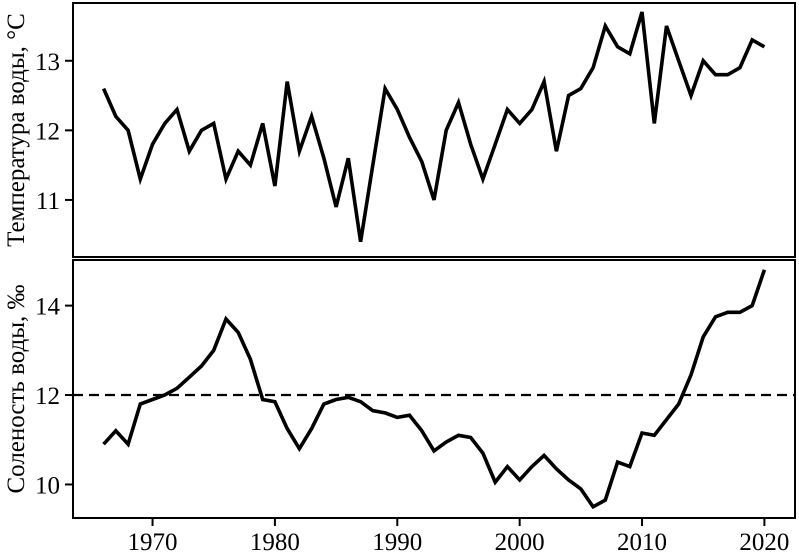 Image resolution: width=799 pixels, height=559 pixels. What do you see at coordinates (642, 542) in the screenshot?
I see `x-tick-label: 2010` at bounding box center [642, 542].